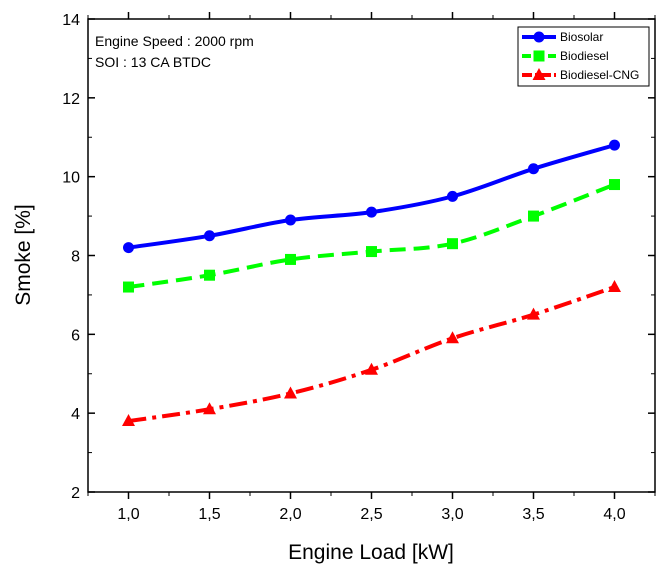 The image size is (670, 569). I want to click on x-axis-title: Engine Load [kW], so click(371, 552).